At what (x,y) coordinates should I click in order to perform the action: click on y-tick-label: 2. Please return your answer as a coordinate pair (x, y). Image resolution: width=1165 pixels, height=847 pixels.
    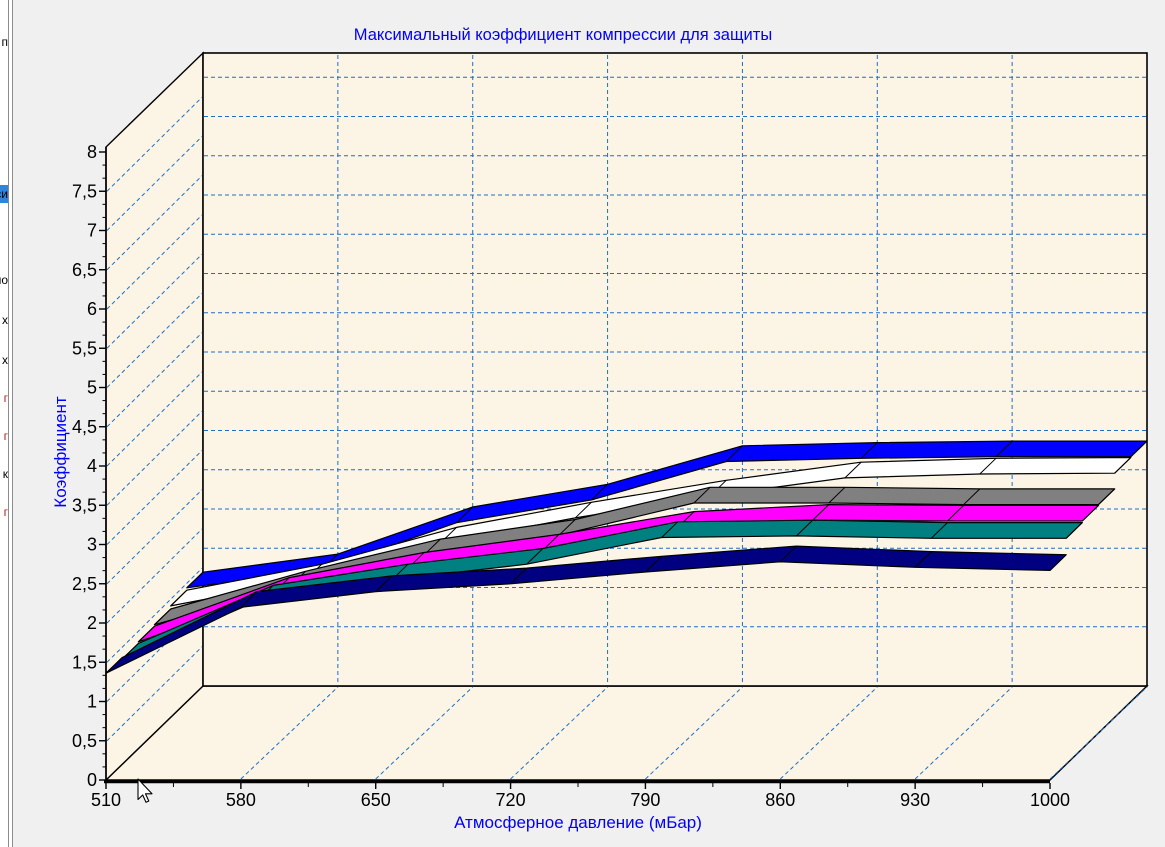
    Looking at the image, I should click on (92, 623).